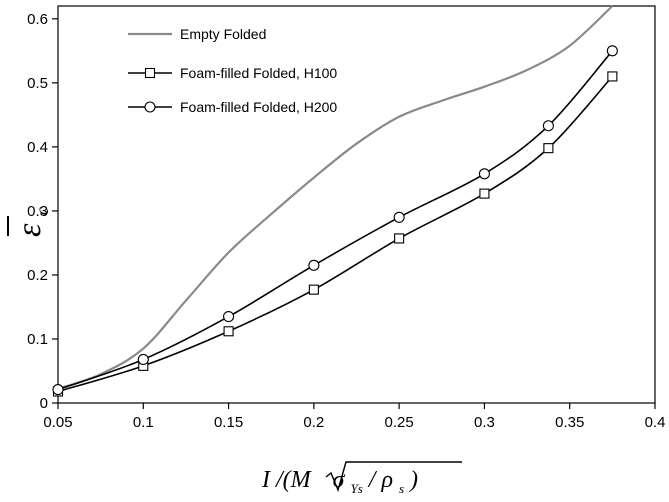 This screenshot has width=669, height=502. Describe the element at coordinates (569, 422) in the screenshot. I see `x-tick-label: 0.35` at that location.